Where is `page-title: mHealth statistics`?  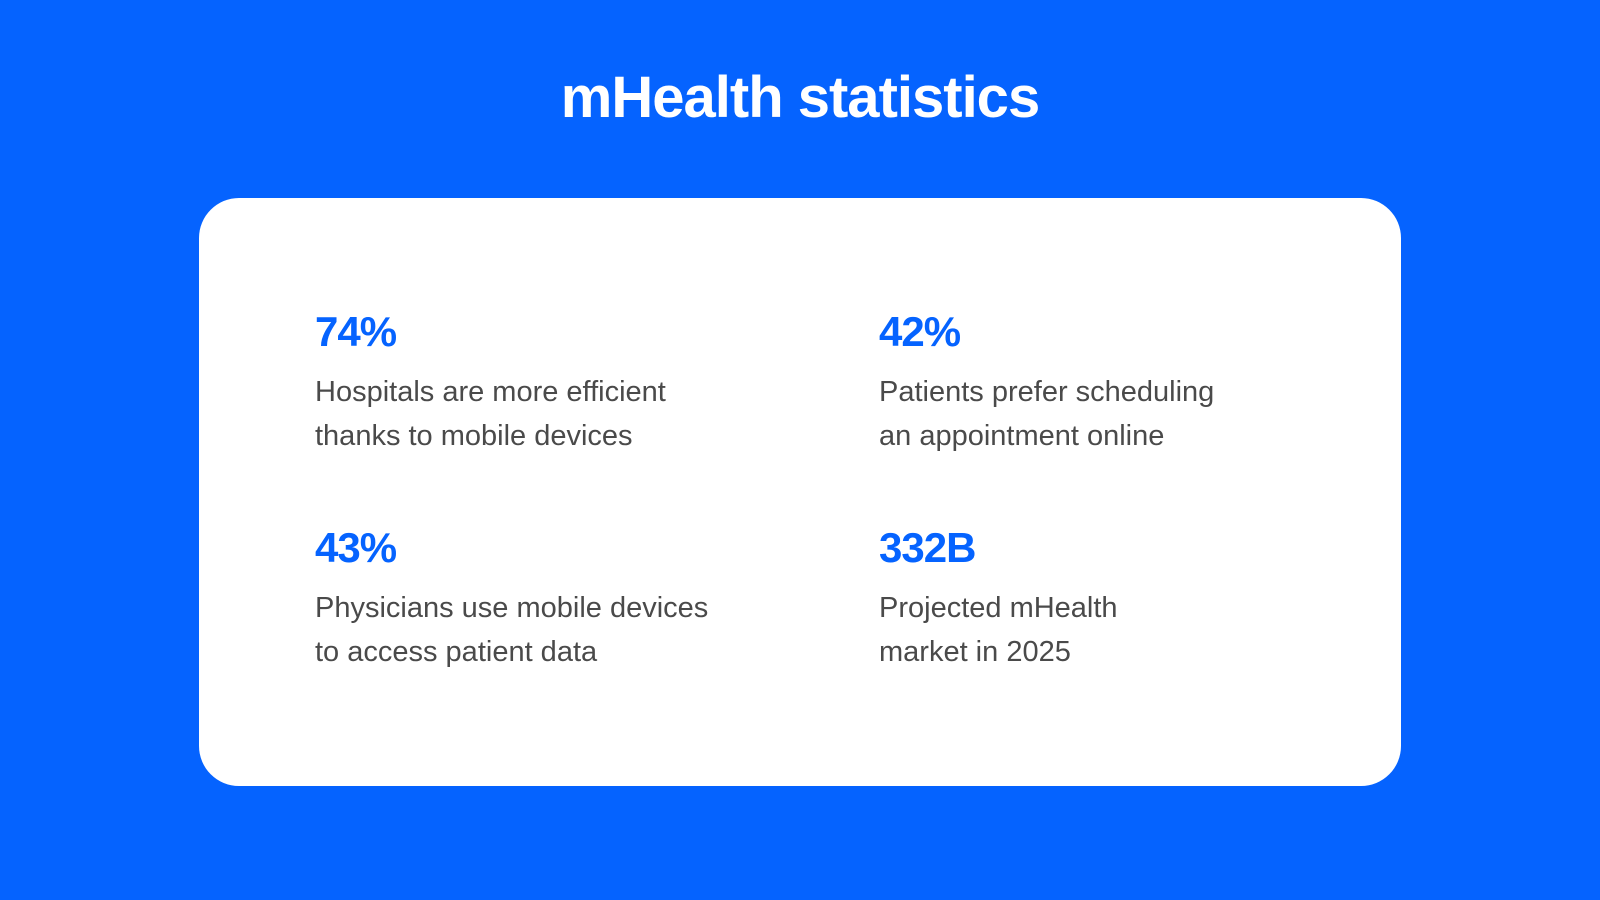 page-title: mHealth statistics is located at coordinates (800, 97).